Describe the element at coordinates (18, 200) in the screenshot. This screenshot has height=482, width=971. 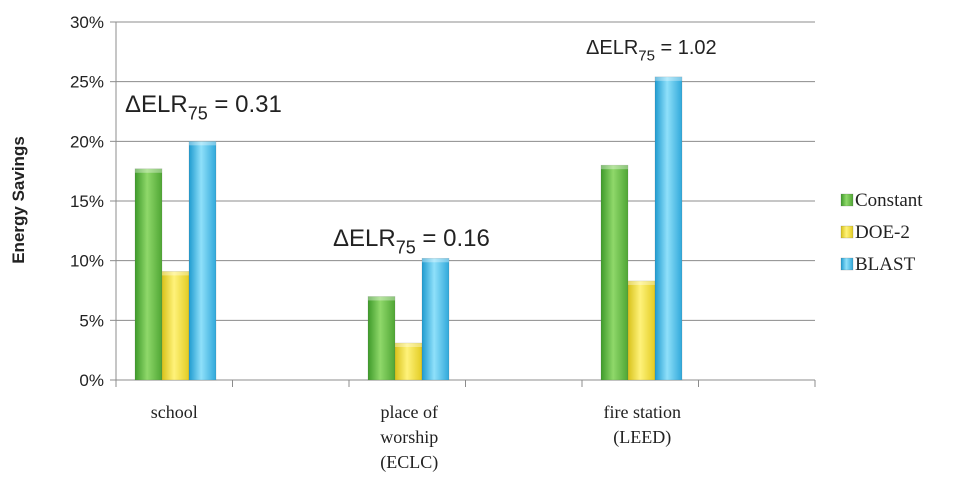
I see `y-axis-title: Energy Savings` at that location.